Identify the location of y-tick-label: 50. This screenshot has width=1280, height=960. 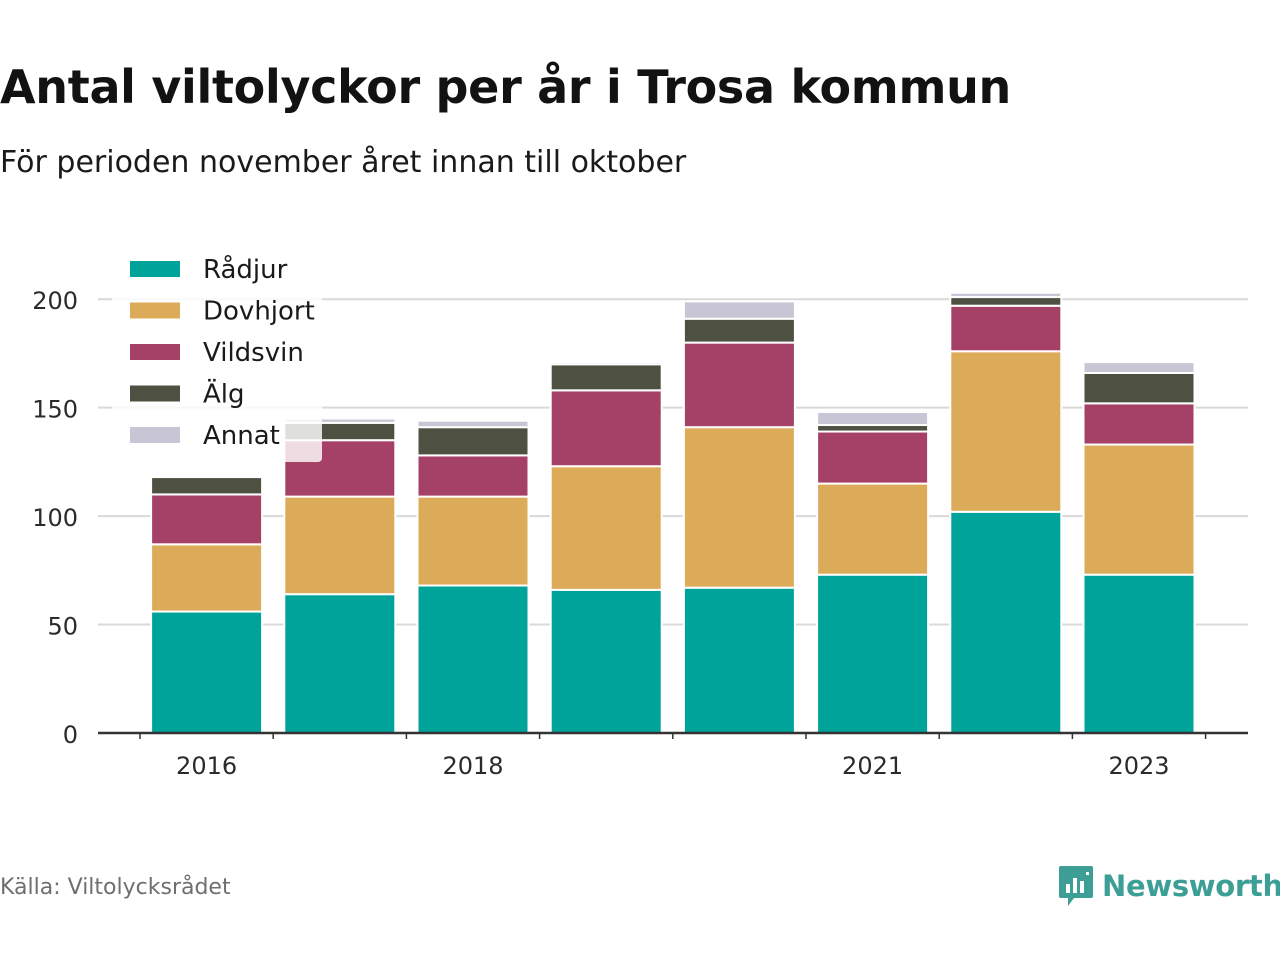
(62, 627).